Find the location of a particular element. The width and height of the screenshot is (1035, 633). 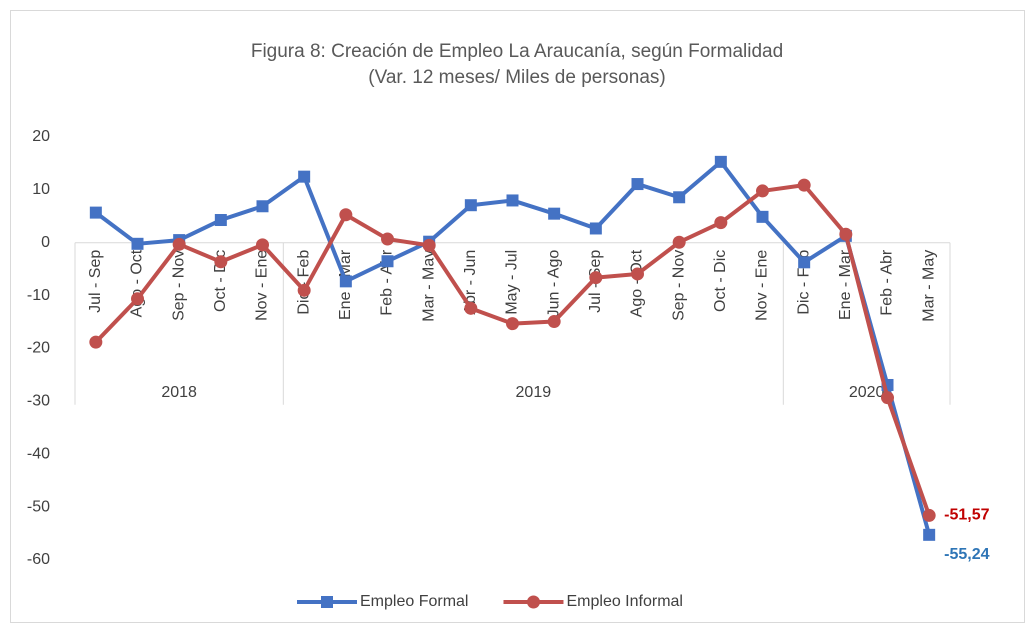

x-tick-label: Ago - Oct is located at coordinates (637, 283).